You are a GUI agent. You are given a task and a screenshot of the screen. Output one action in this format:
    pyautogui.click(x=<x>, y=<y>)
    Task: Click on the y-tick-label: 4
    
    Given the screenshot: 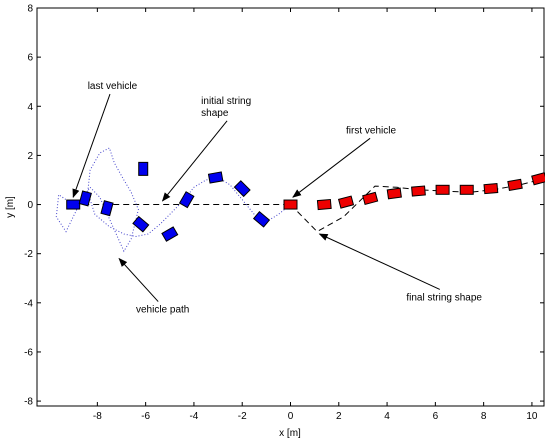 What is the action you would take?
    pyautogui.click(x=30, y=107)
    